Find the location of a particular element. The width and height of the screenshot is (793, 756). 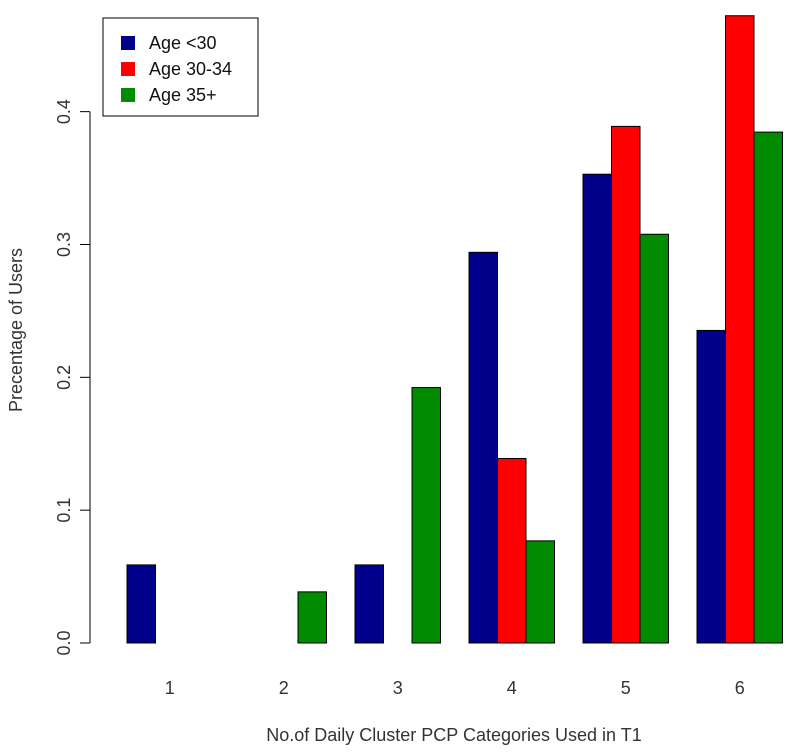

x-tick-label-1: 1 is located at coordinates (170, 688).